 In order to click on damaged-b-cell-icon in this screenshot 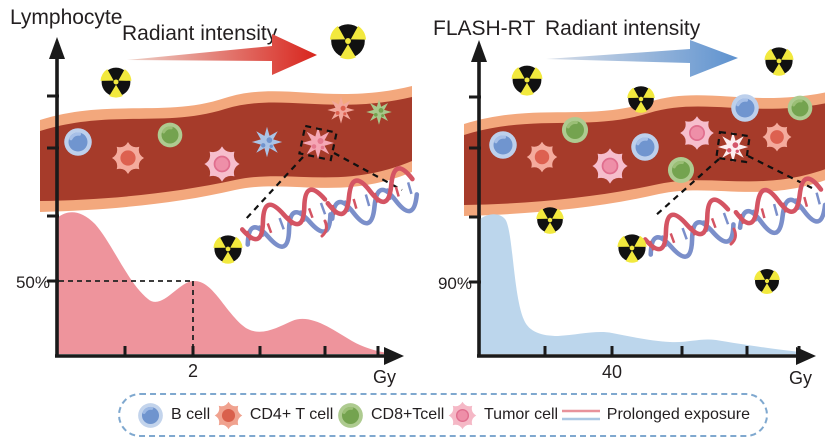, I will do `click(267, 142)`.